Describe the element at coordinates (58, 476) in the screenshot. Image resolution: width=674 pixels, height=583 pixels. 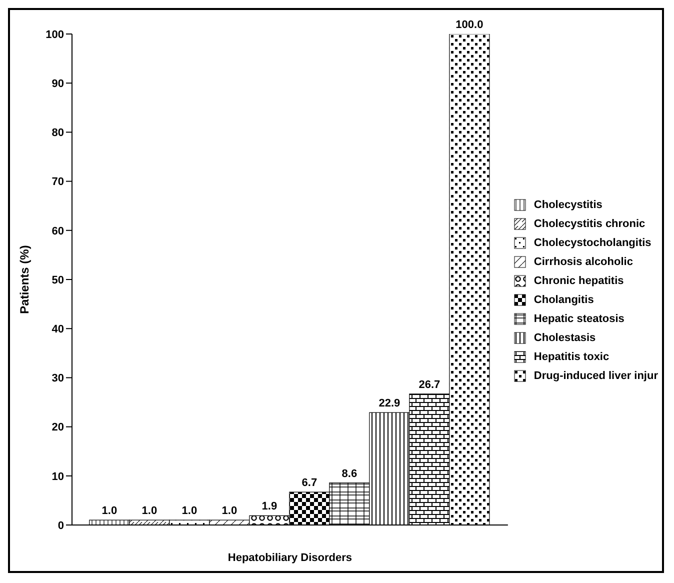
I see `y-tick-label: 10` at that location.